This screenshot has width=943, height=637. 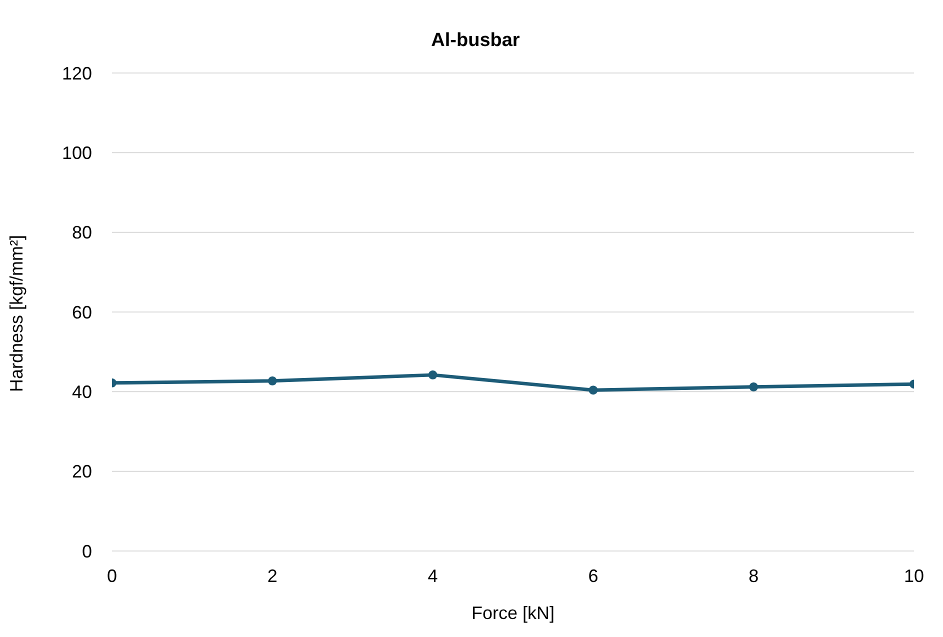 I want to click on y-tick-label: 20, so click(x=82, y=472).